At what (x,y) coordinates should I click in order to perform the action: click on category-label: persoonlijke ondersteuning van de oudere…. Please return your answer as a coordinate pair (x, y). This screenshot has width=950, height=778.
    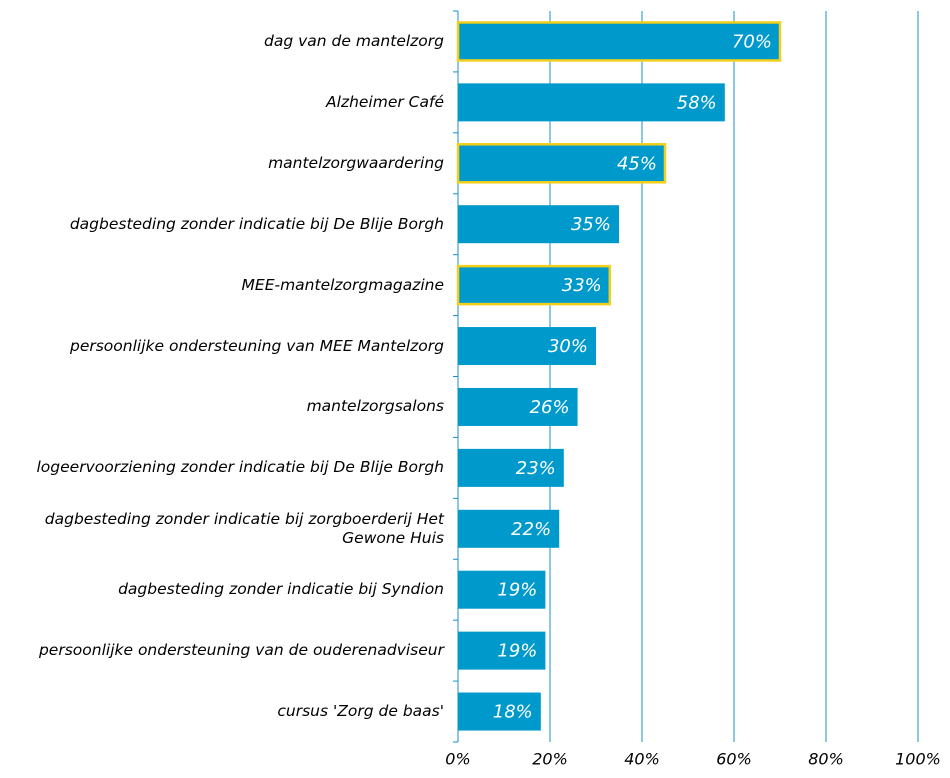
    Looking at the image, I should click on (241, 650).